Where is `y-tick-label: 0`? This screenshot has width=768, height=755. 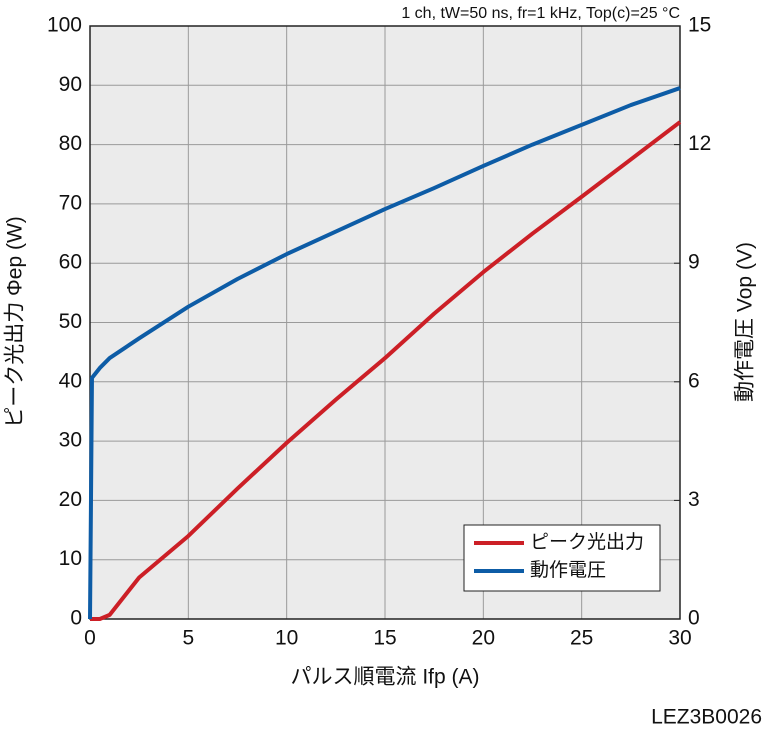 y-tick-label: 0 is located at coordinates (76, 618).